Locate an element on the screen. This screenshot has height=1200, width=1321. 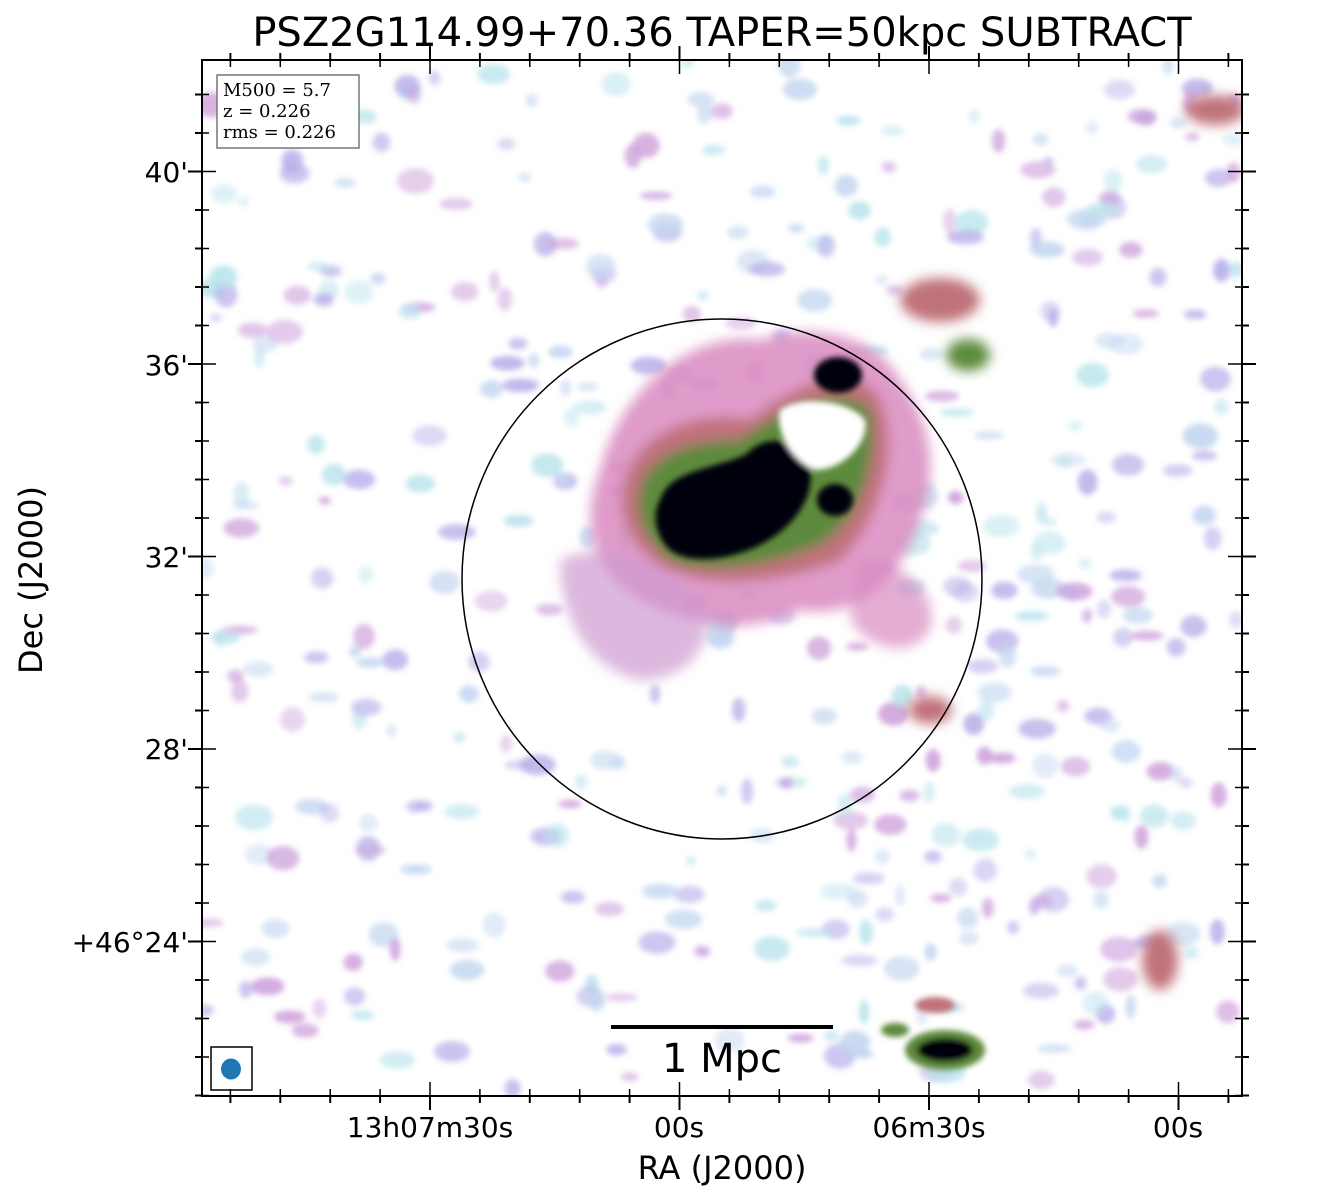
beam-ellipse-icon is located at coordinates (231, 1069).